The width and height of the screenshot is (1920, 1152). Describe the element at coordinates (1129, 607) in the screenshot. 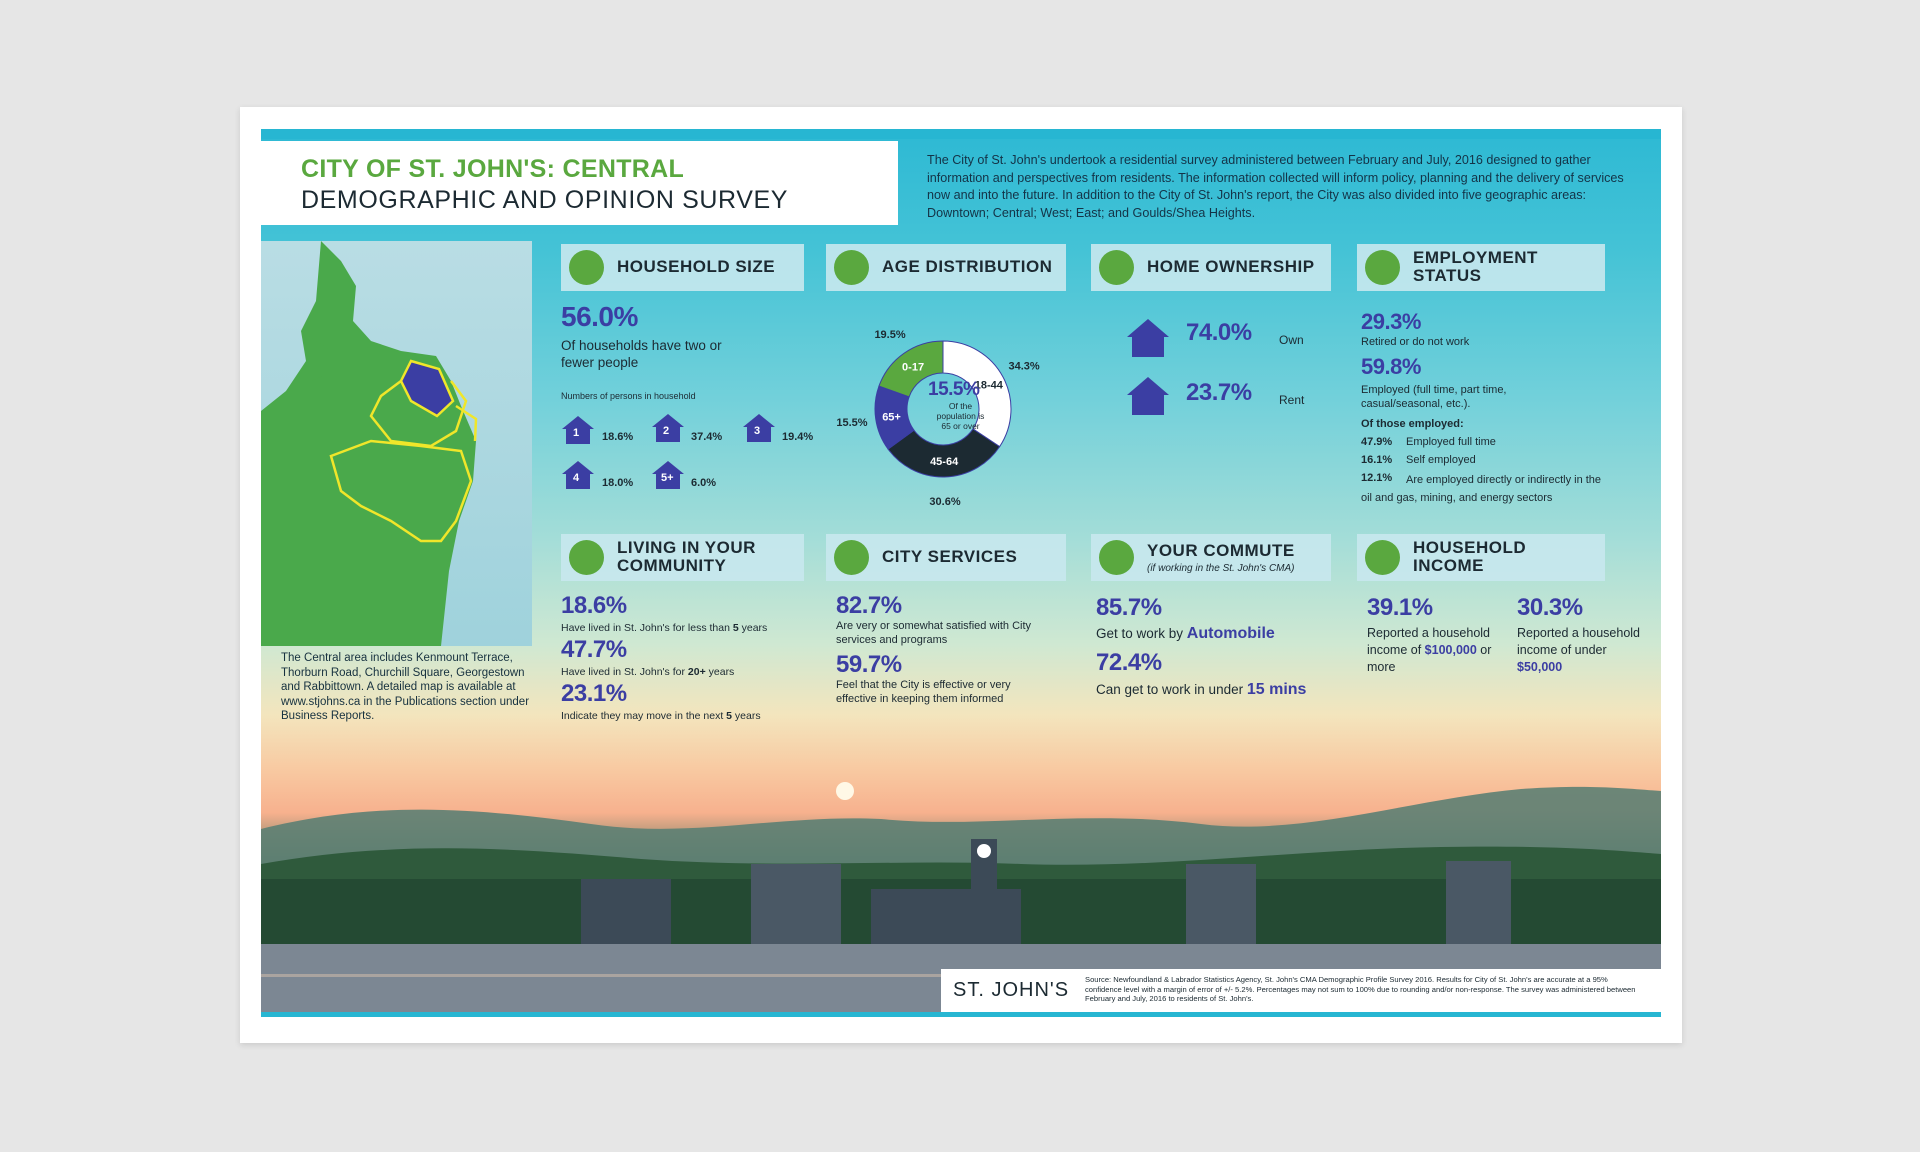

I see `auto-value: 85.7%` at that location.